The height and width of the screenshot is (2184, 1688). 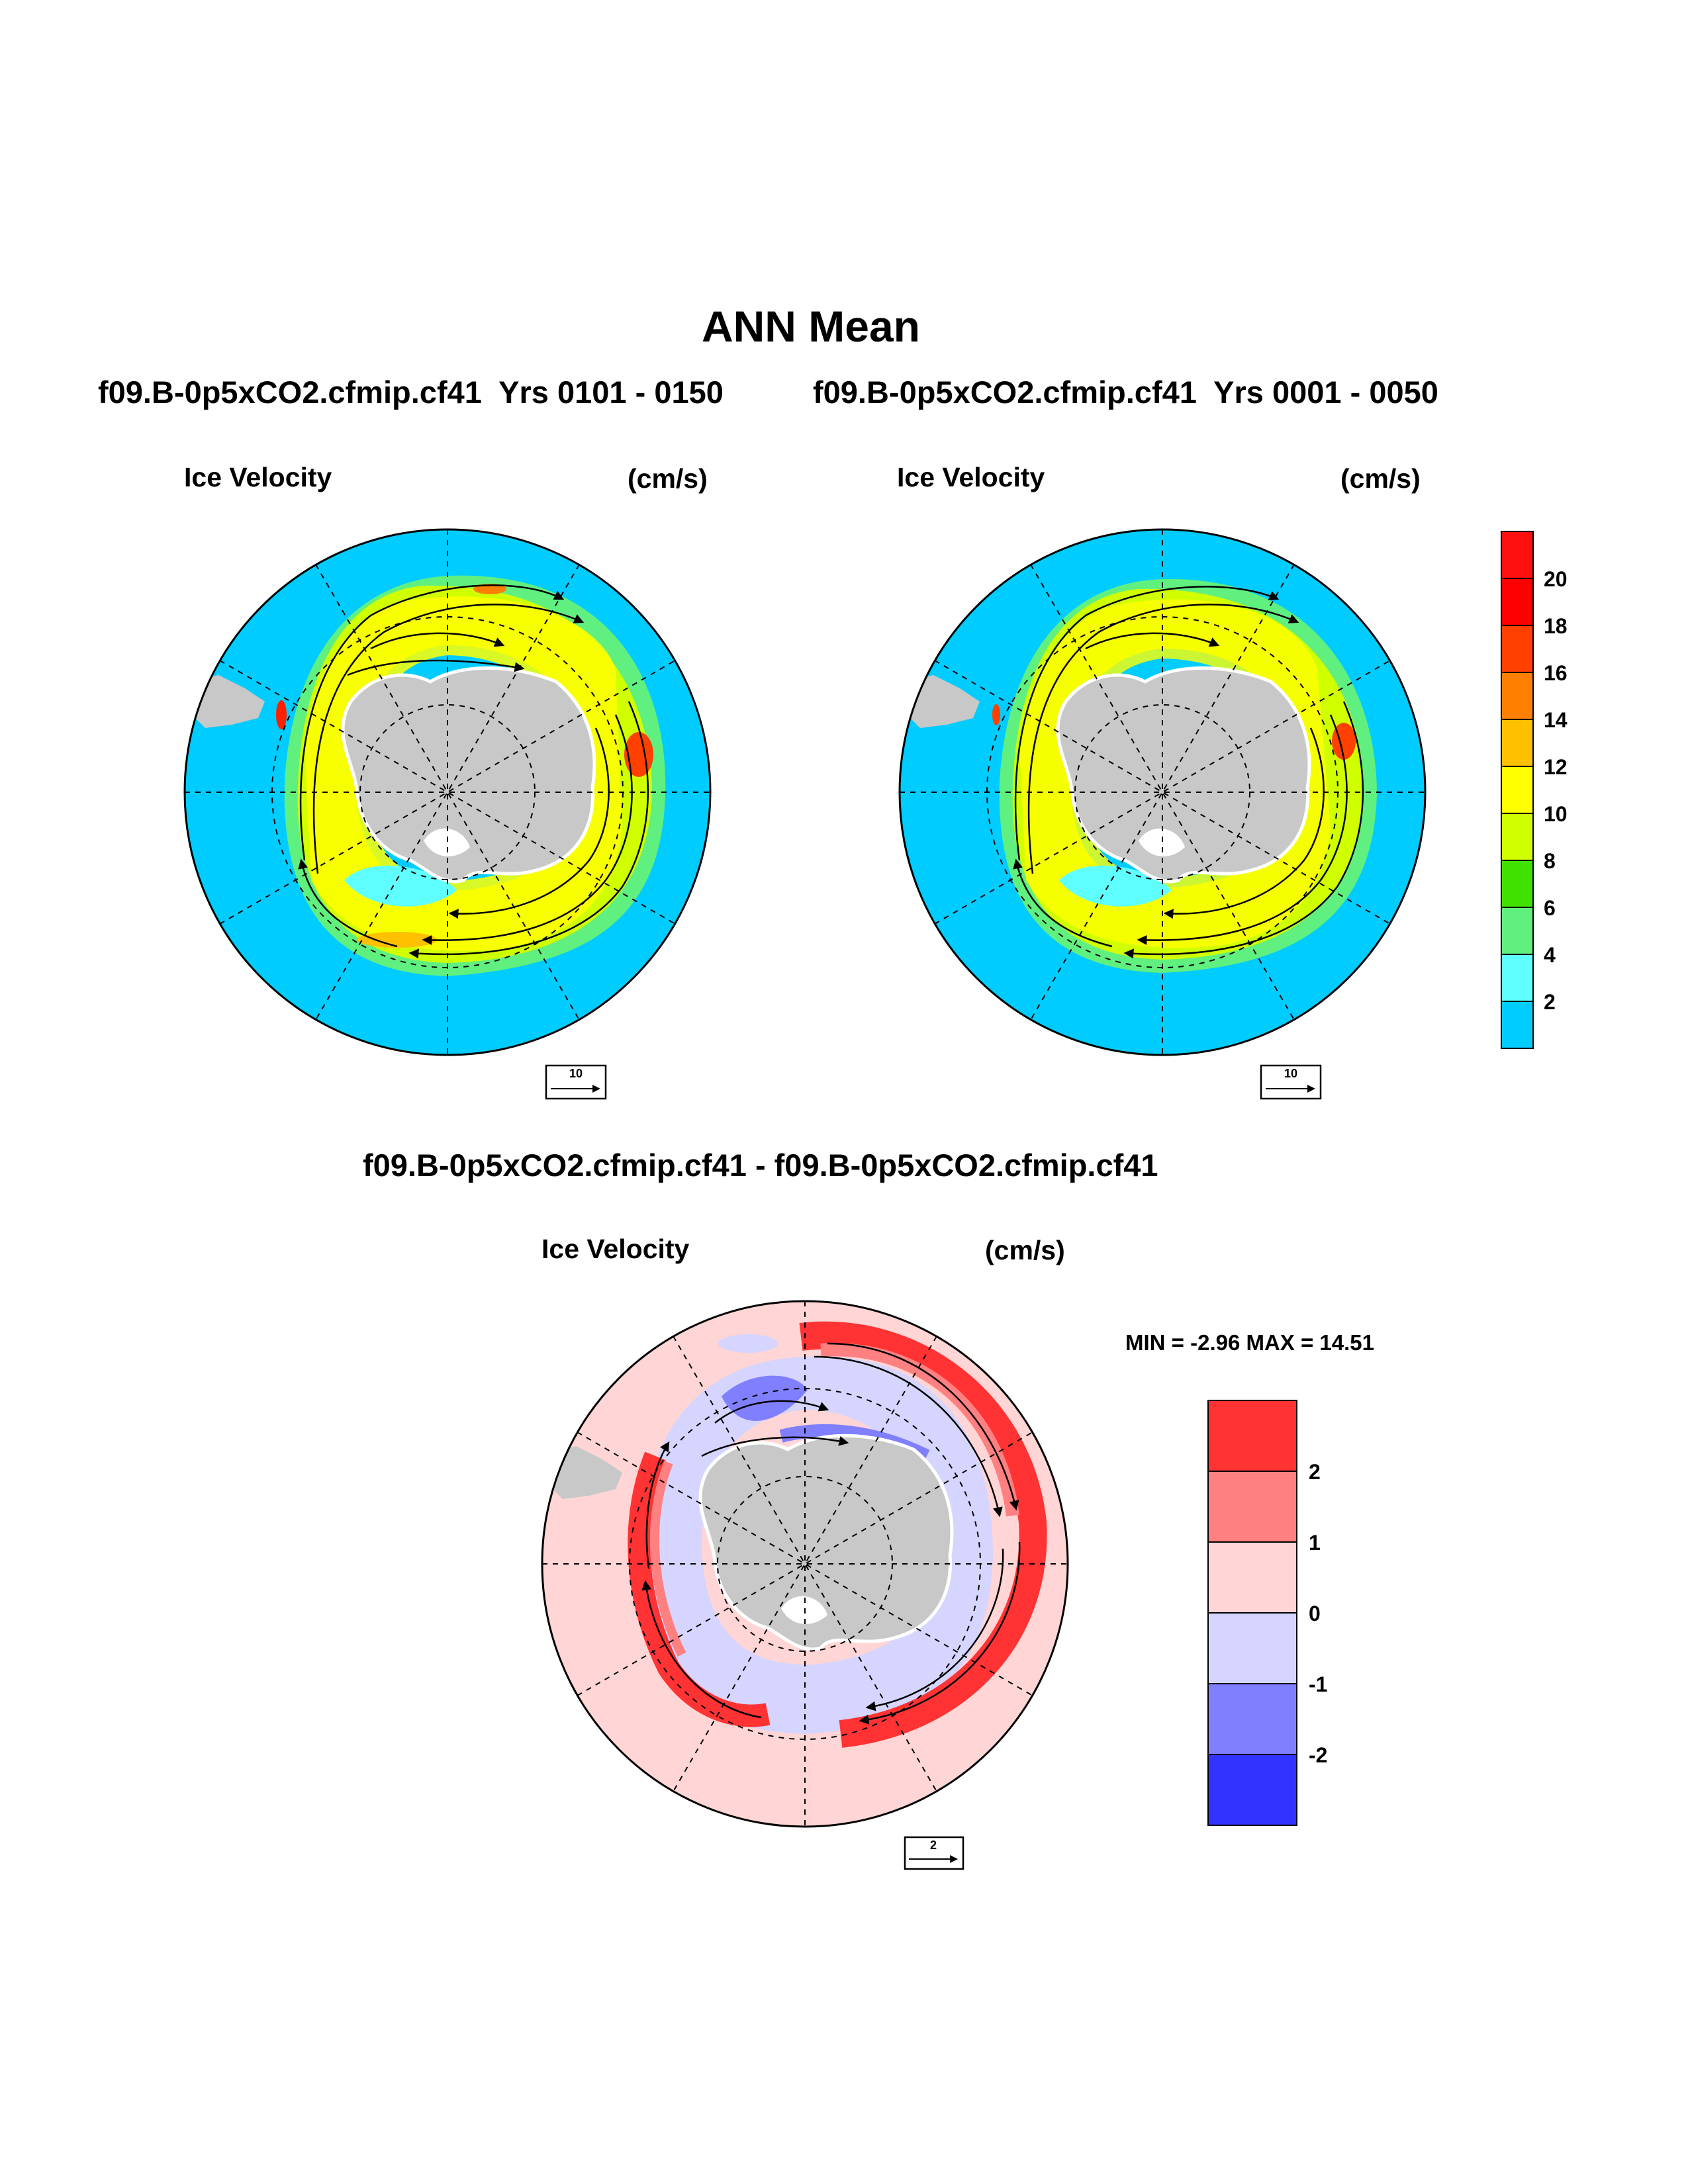 What do you see at coordinates (473, 771) in the screenshot?
I see `left-vectors` at bounding box center [473, 771].